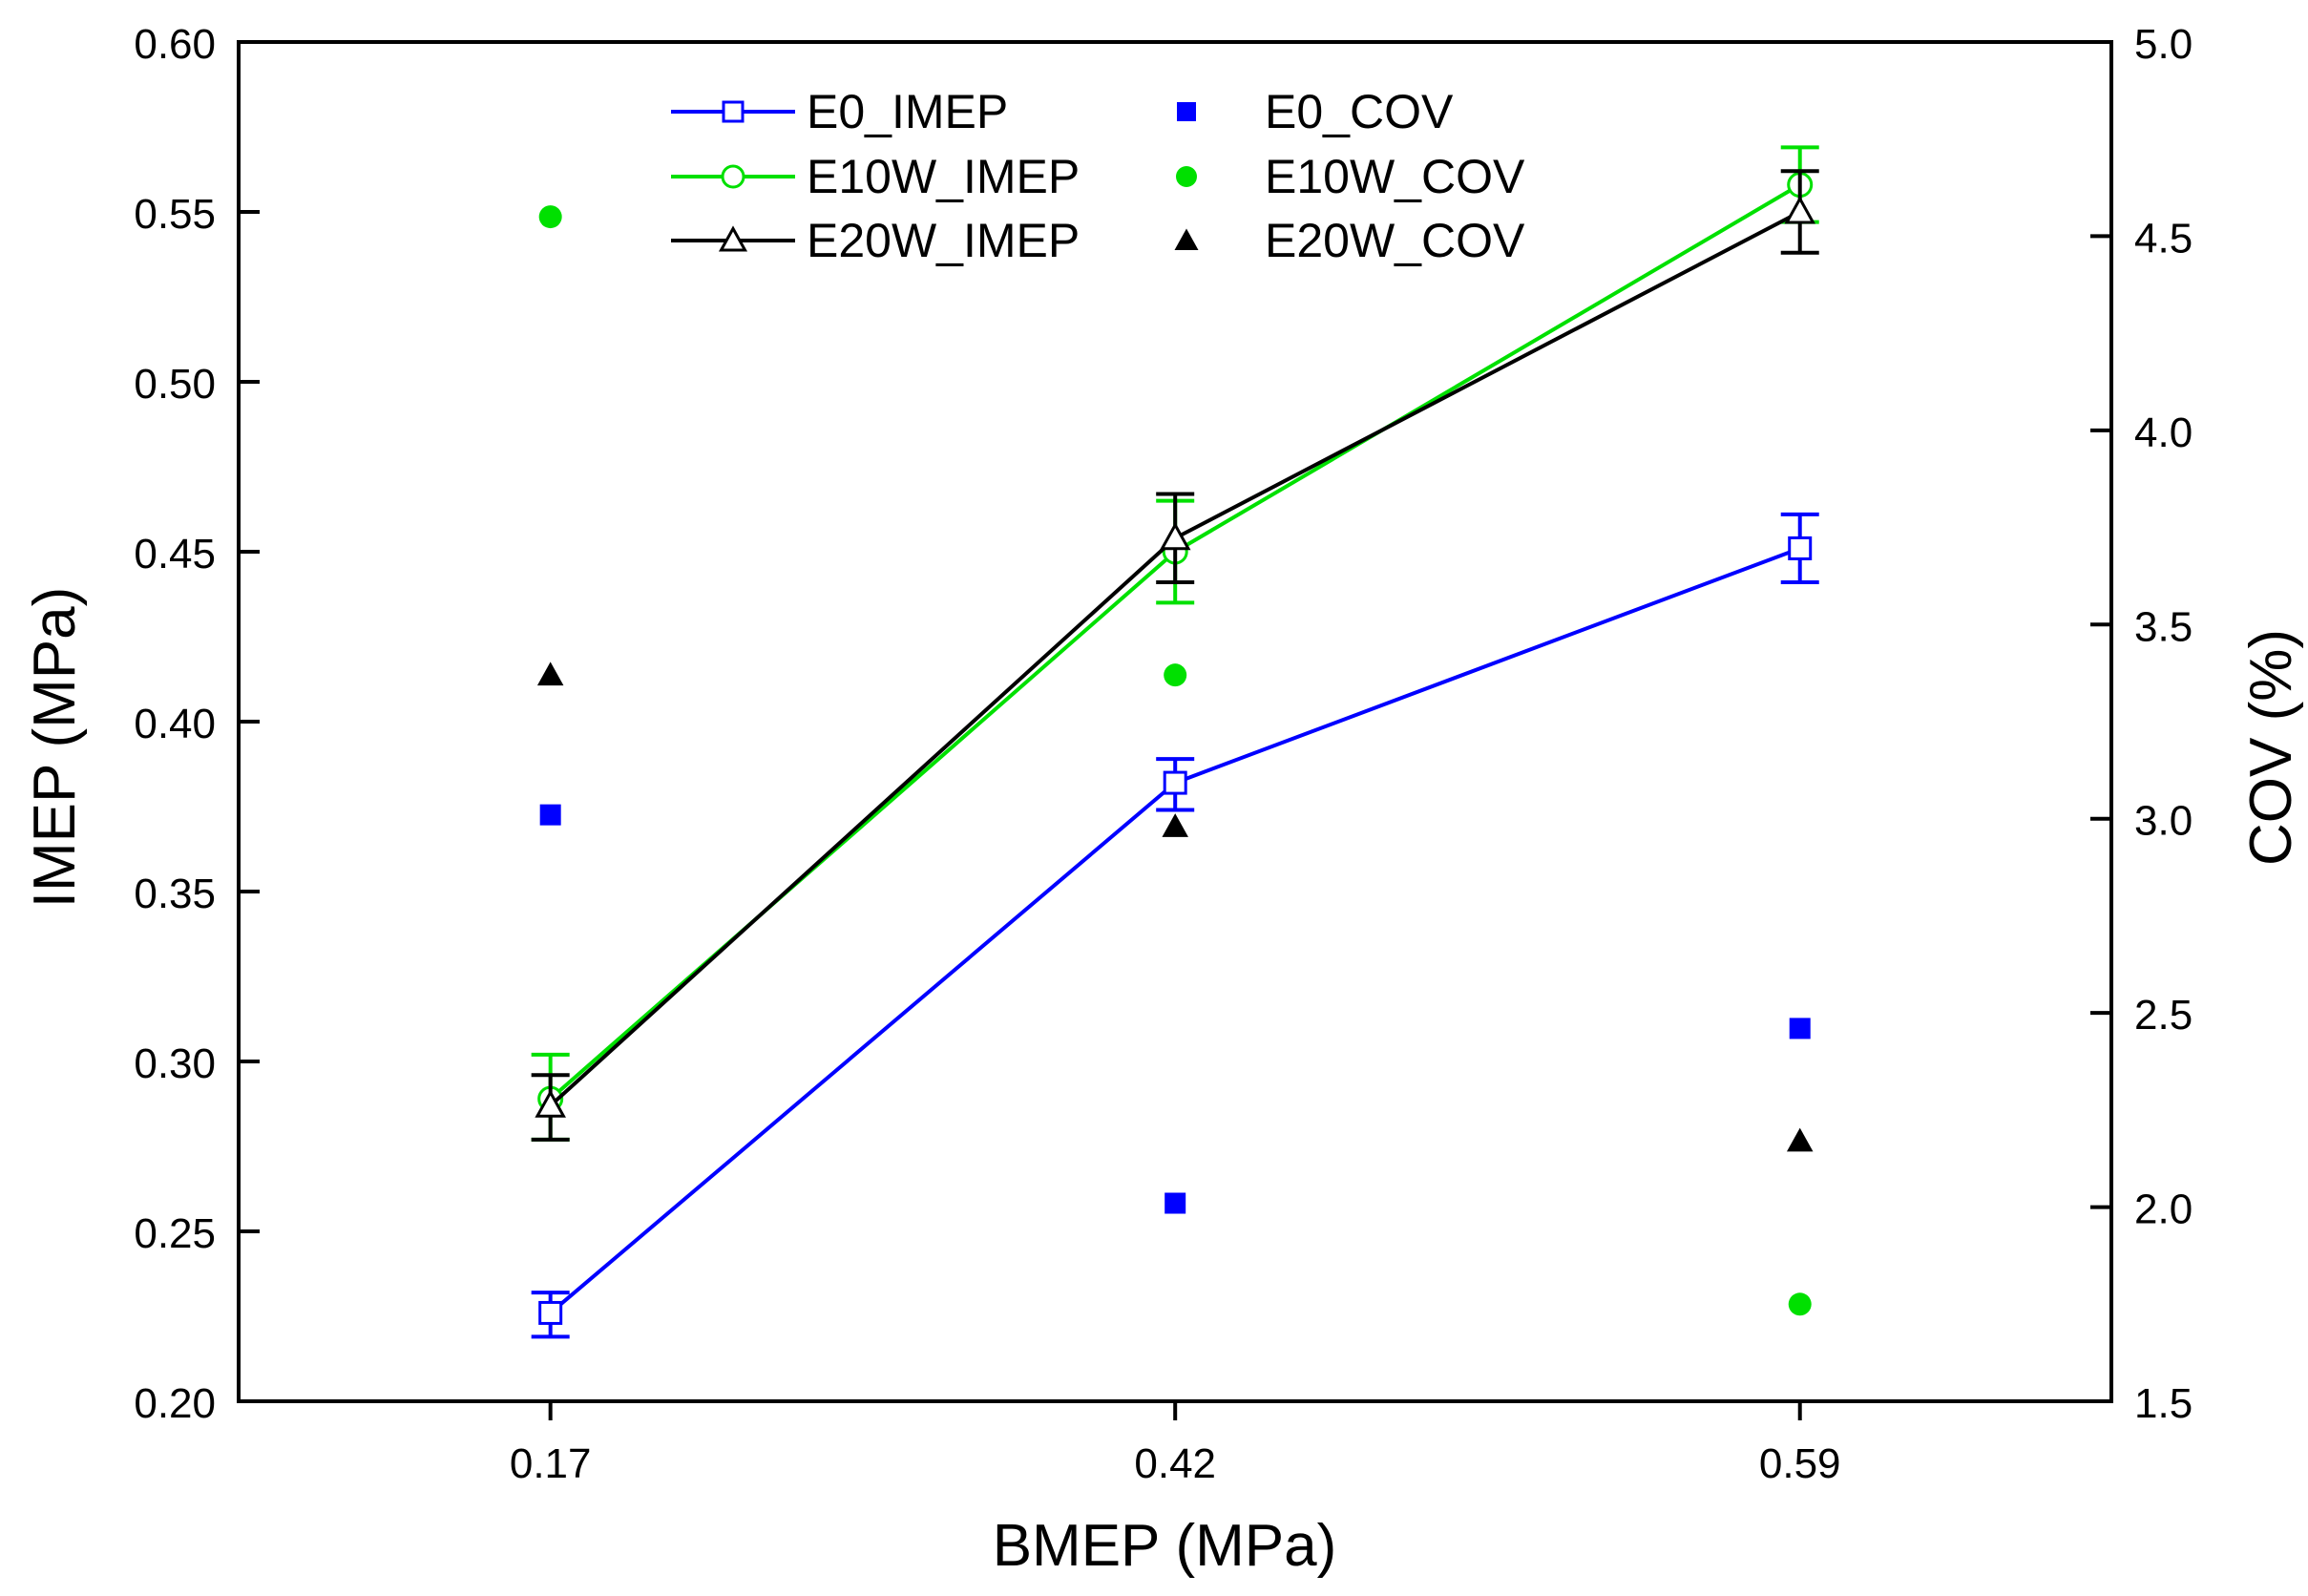  I want to click on legend-item-e0-cov: E0_COV, so click(1315, 111).